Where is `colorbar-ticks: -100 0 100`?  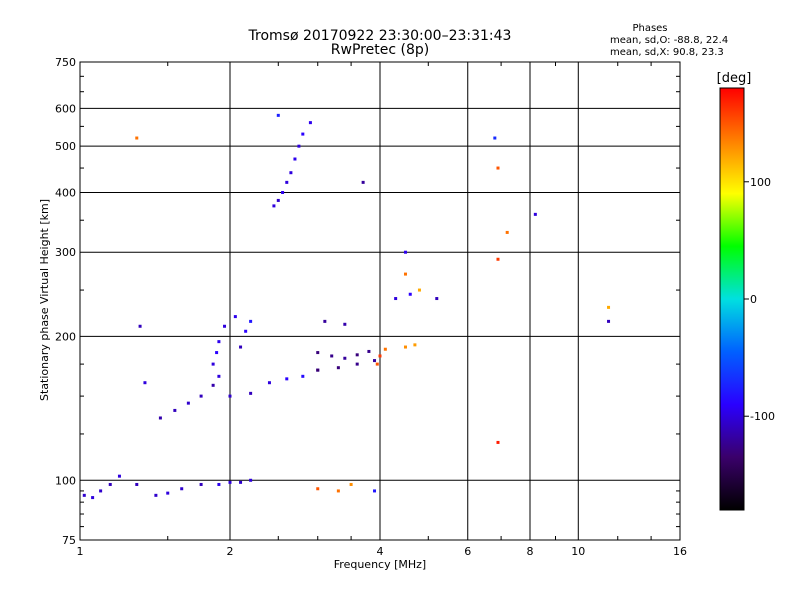 colorbar-ticks: -100 0 100 is located at coordinates (759, 299).